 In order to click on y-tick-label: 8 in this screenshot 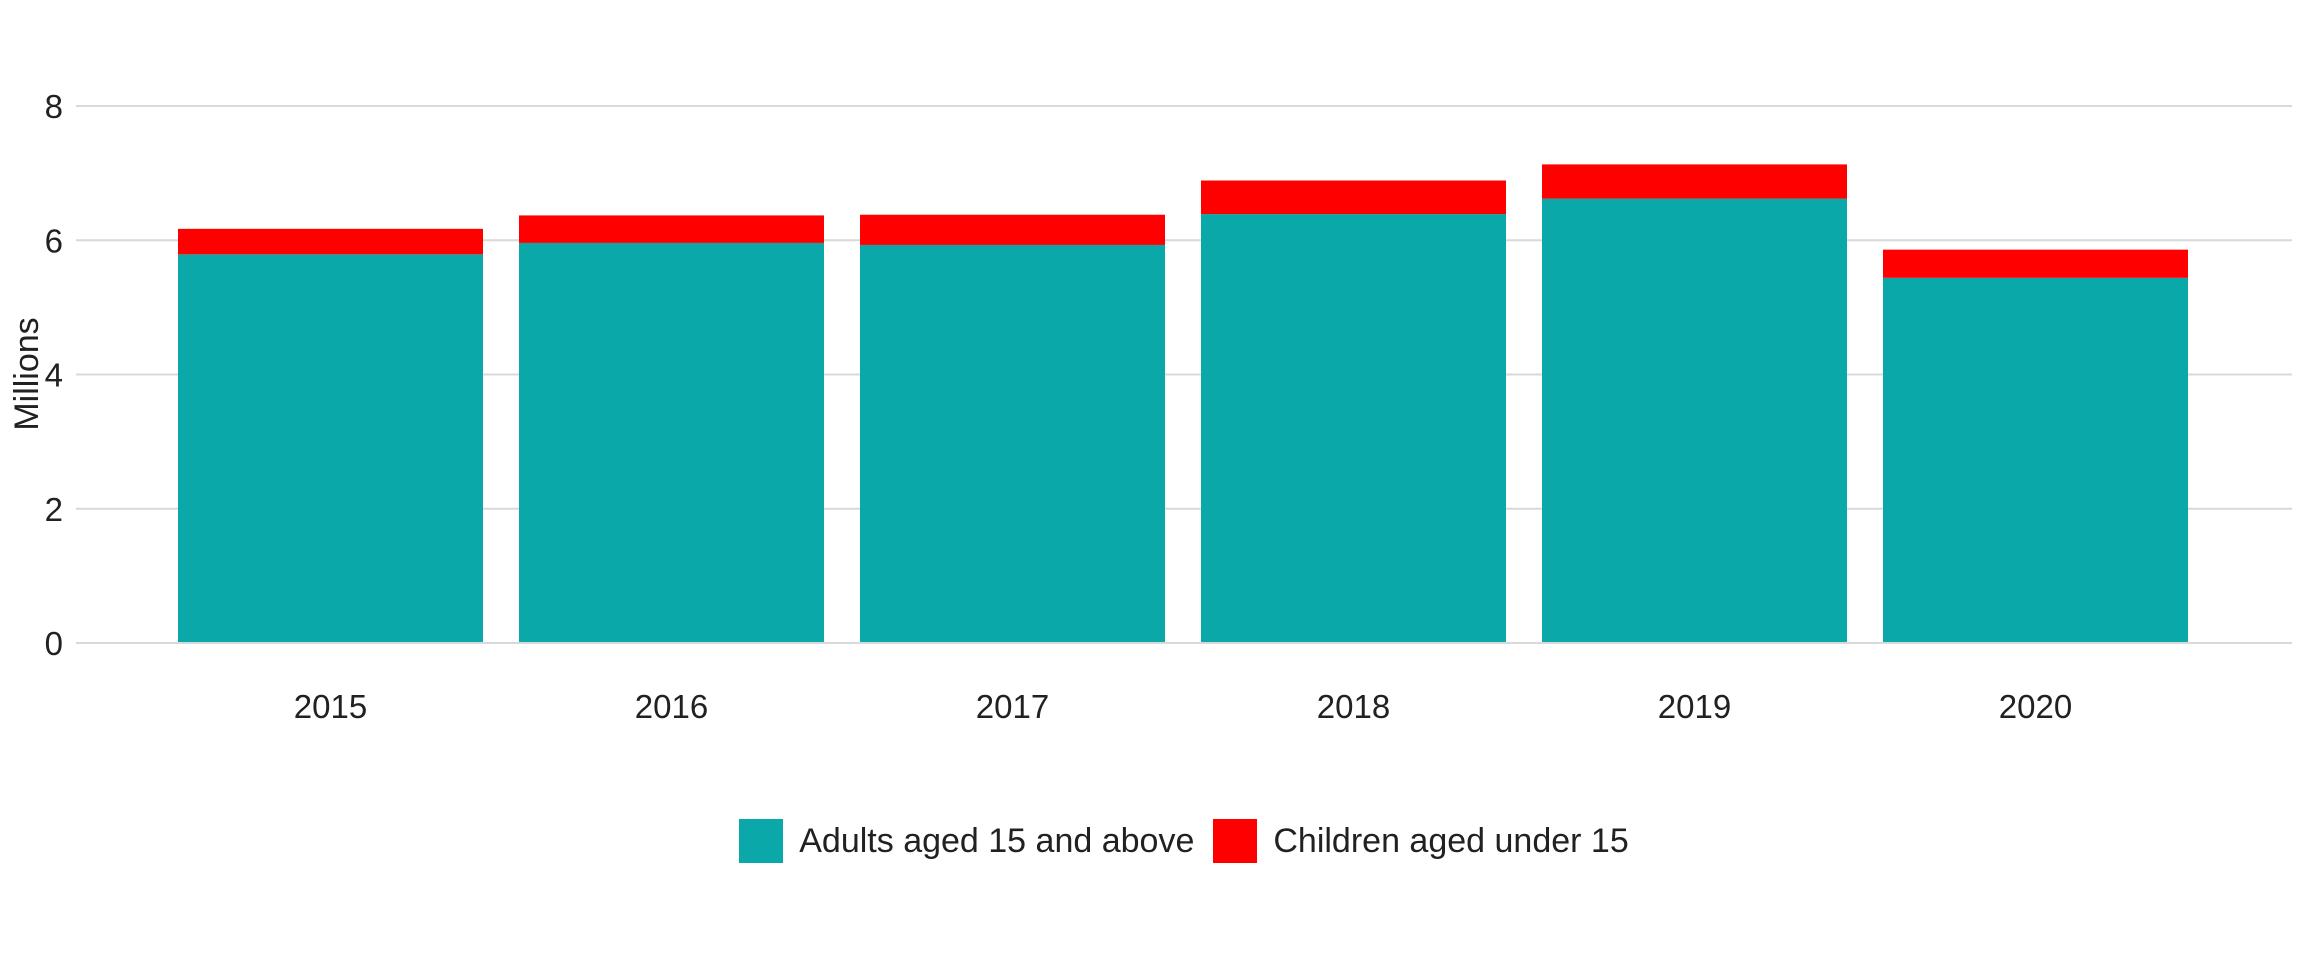, I will do `click(54, 106)`.